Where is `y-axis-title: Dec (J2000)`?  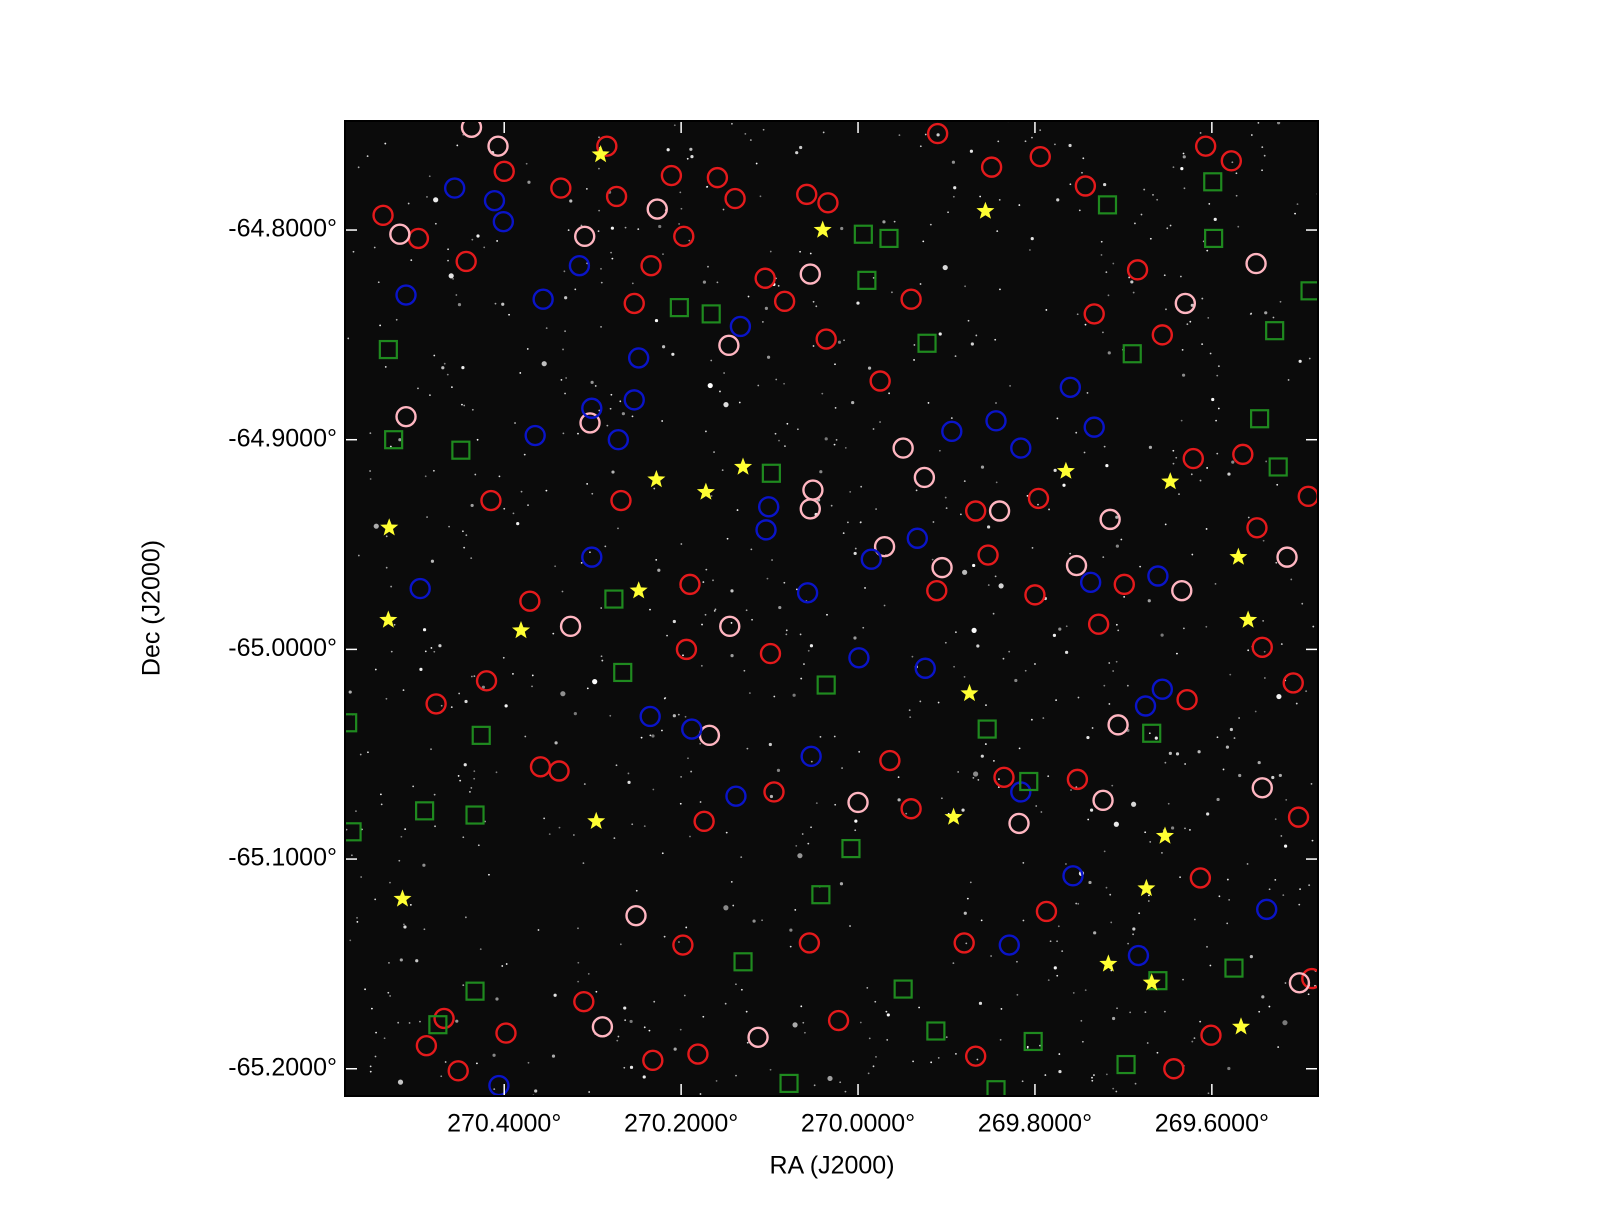 y-axis-title: Dec (J2000) is located at coordinates (152, 608).